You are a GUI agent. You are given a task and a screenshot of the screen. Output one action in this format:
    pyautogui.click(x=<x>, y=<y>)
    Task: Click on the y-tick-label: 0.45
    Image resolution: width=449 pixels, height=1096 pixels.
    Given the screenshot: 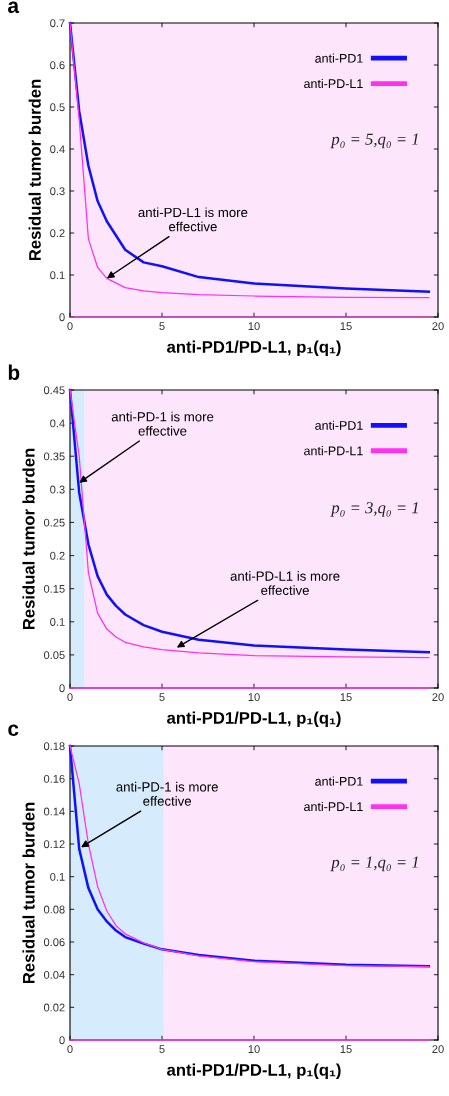 What is the action you would take?
    pyautogui.click(x=54, y=390)
    